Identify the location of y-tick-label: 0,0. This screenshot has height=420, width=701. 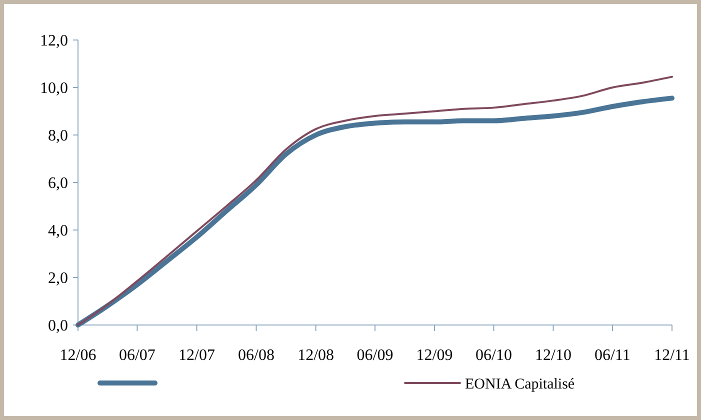
(58, 326).